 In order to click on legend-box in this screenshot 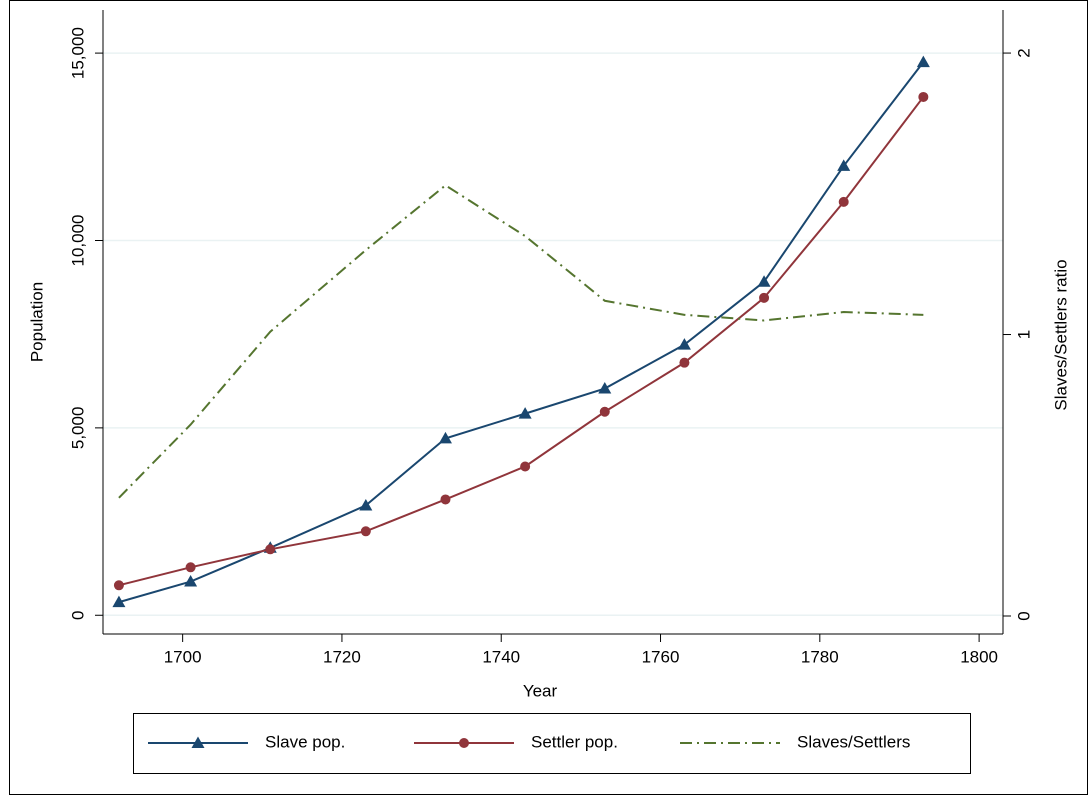, I will do `click(552, 743)`.